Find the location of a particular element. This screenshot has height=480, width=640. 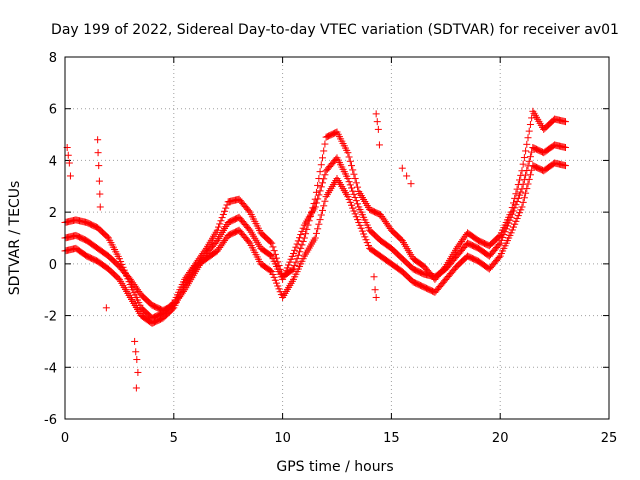

x-tick-label: 15 is located at coordinates (391, 438).